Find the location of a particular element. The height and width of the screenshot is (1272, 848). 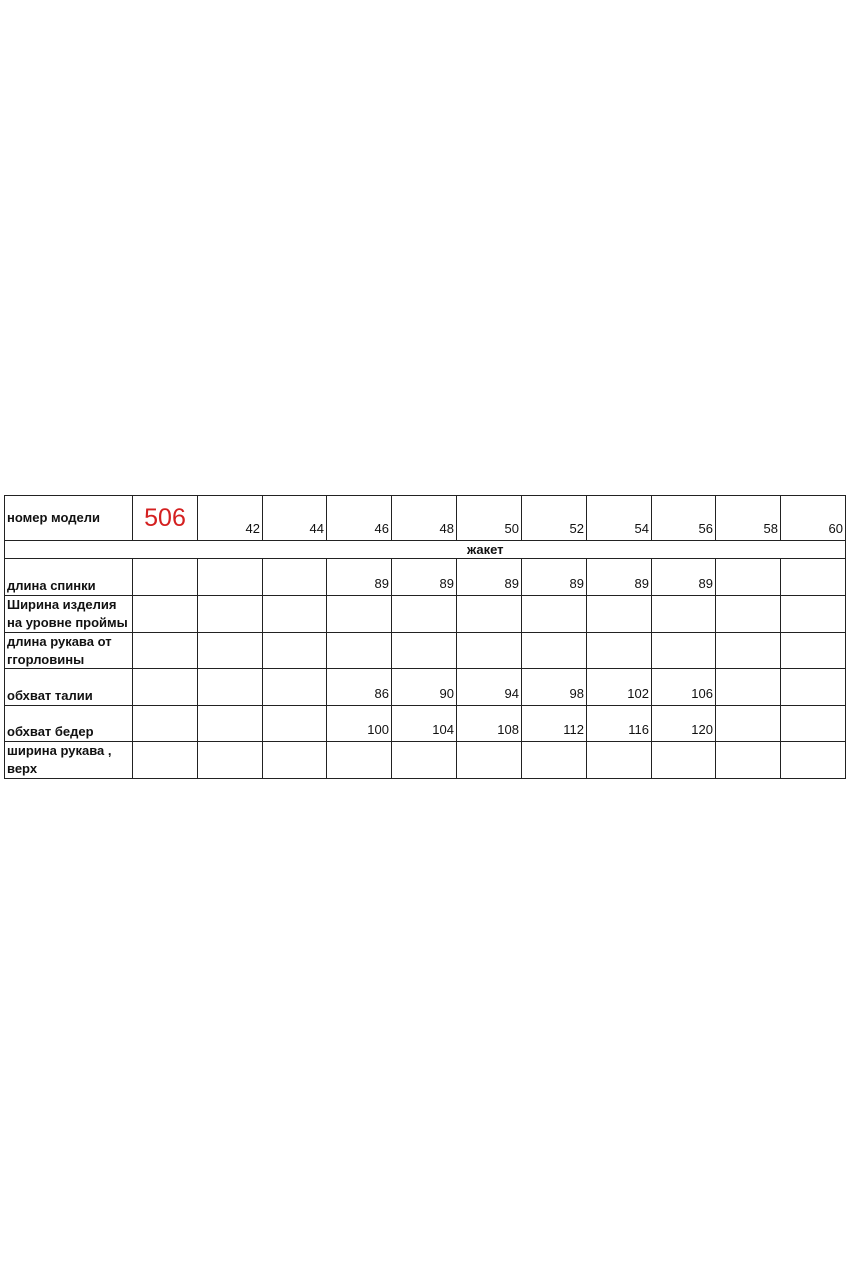

row-label: обхват талии is located at coordinates (69, 687).